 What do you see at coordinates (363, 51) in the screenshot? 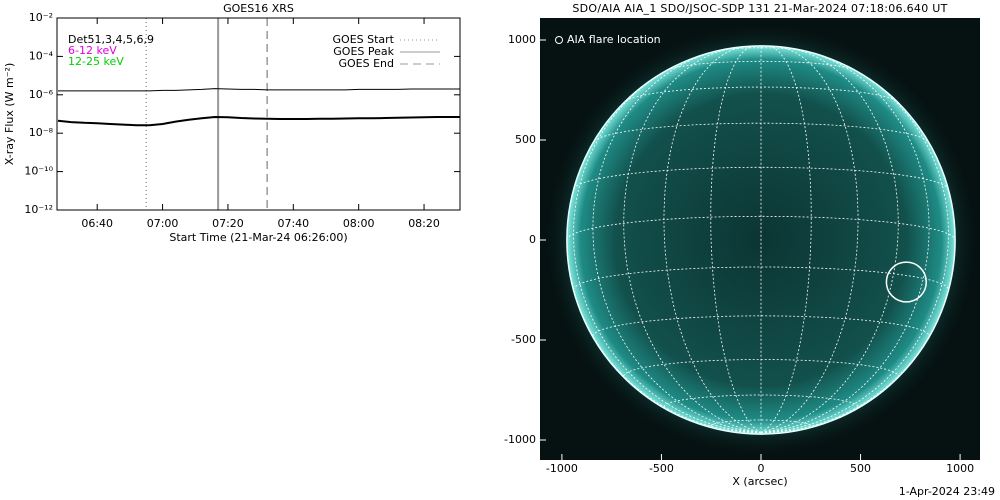
I see `legend-label: GOES Peak` at bounding box center [363, 51].